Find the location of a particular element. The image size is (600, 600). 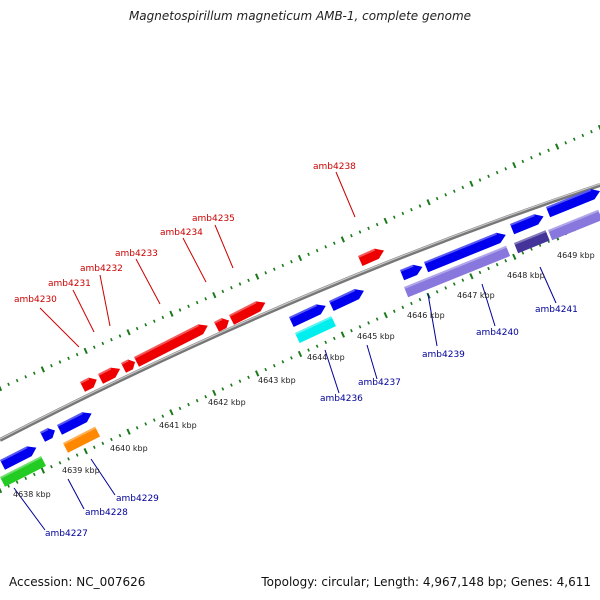

gene-amb4241-a-highlight is located at coordinates (522, 220).